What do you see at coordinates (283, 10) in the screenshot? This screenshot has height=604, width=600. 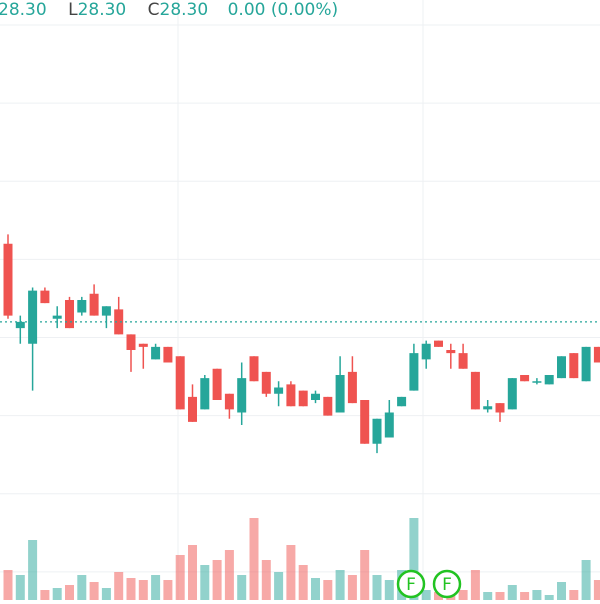 I see `change-value: 0.00 (0.00%)` at bounding box center [283, 10].